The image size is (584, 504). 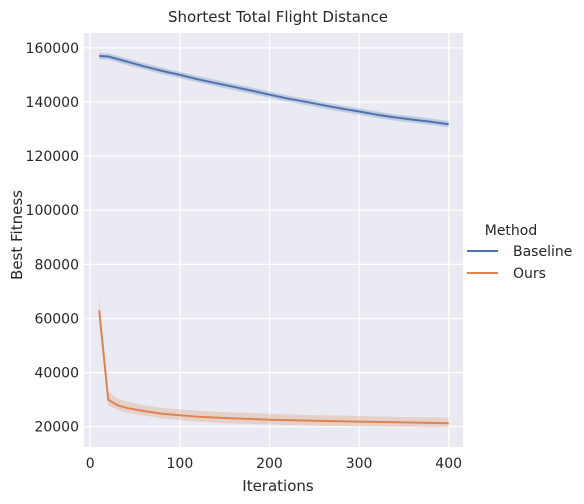 What do you see at coordinates (52, 103) in the screenshot?
I see `y-tick-label: 140000` at bounding box center [52, 103].